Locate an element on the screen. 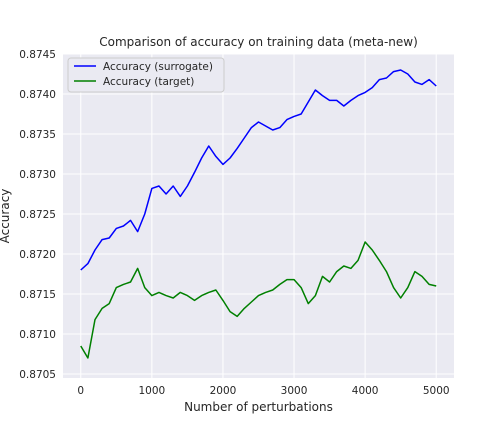 This screenshot has width=504, height=432. x-tick-label: 5000 is located at coordinates (436, 391).